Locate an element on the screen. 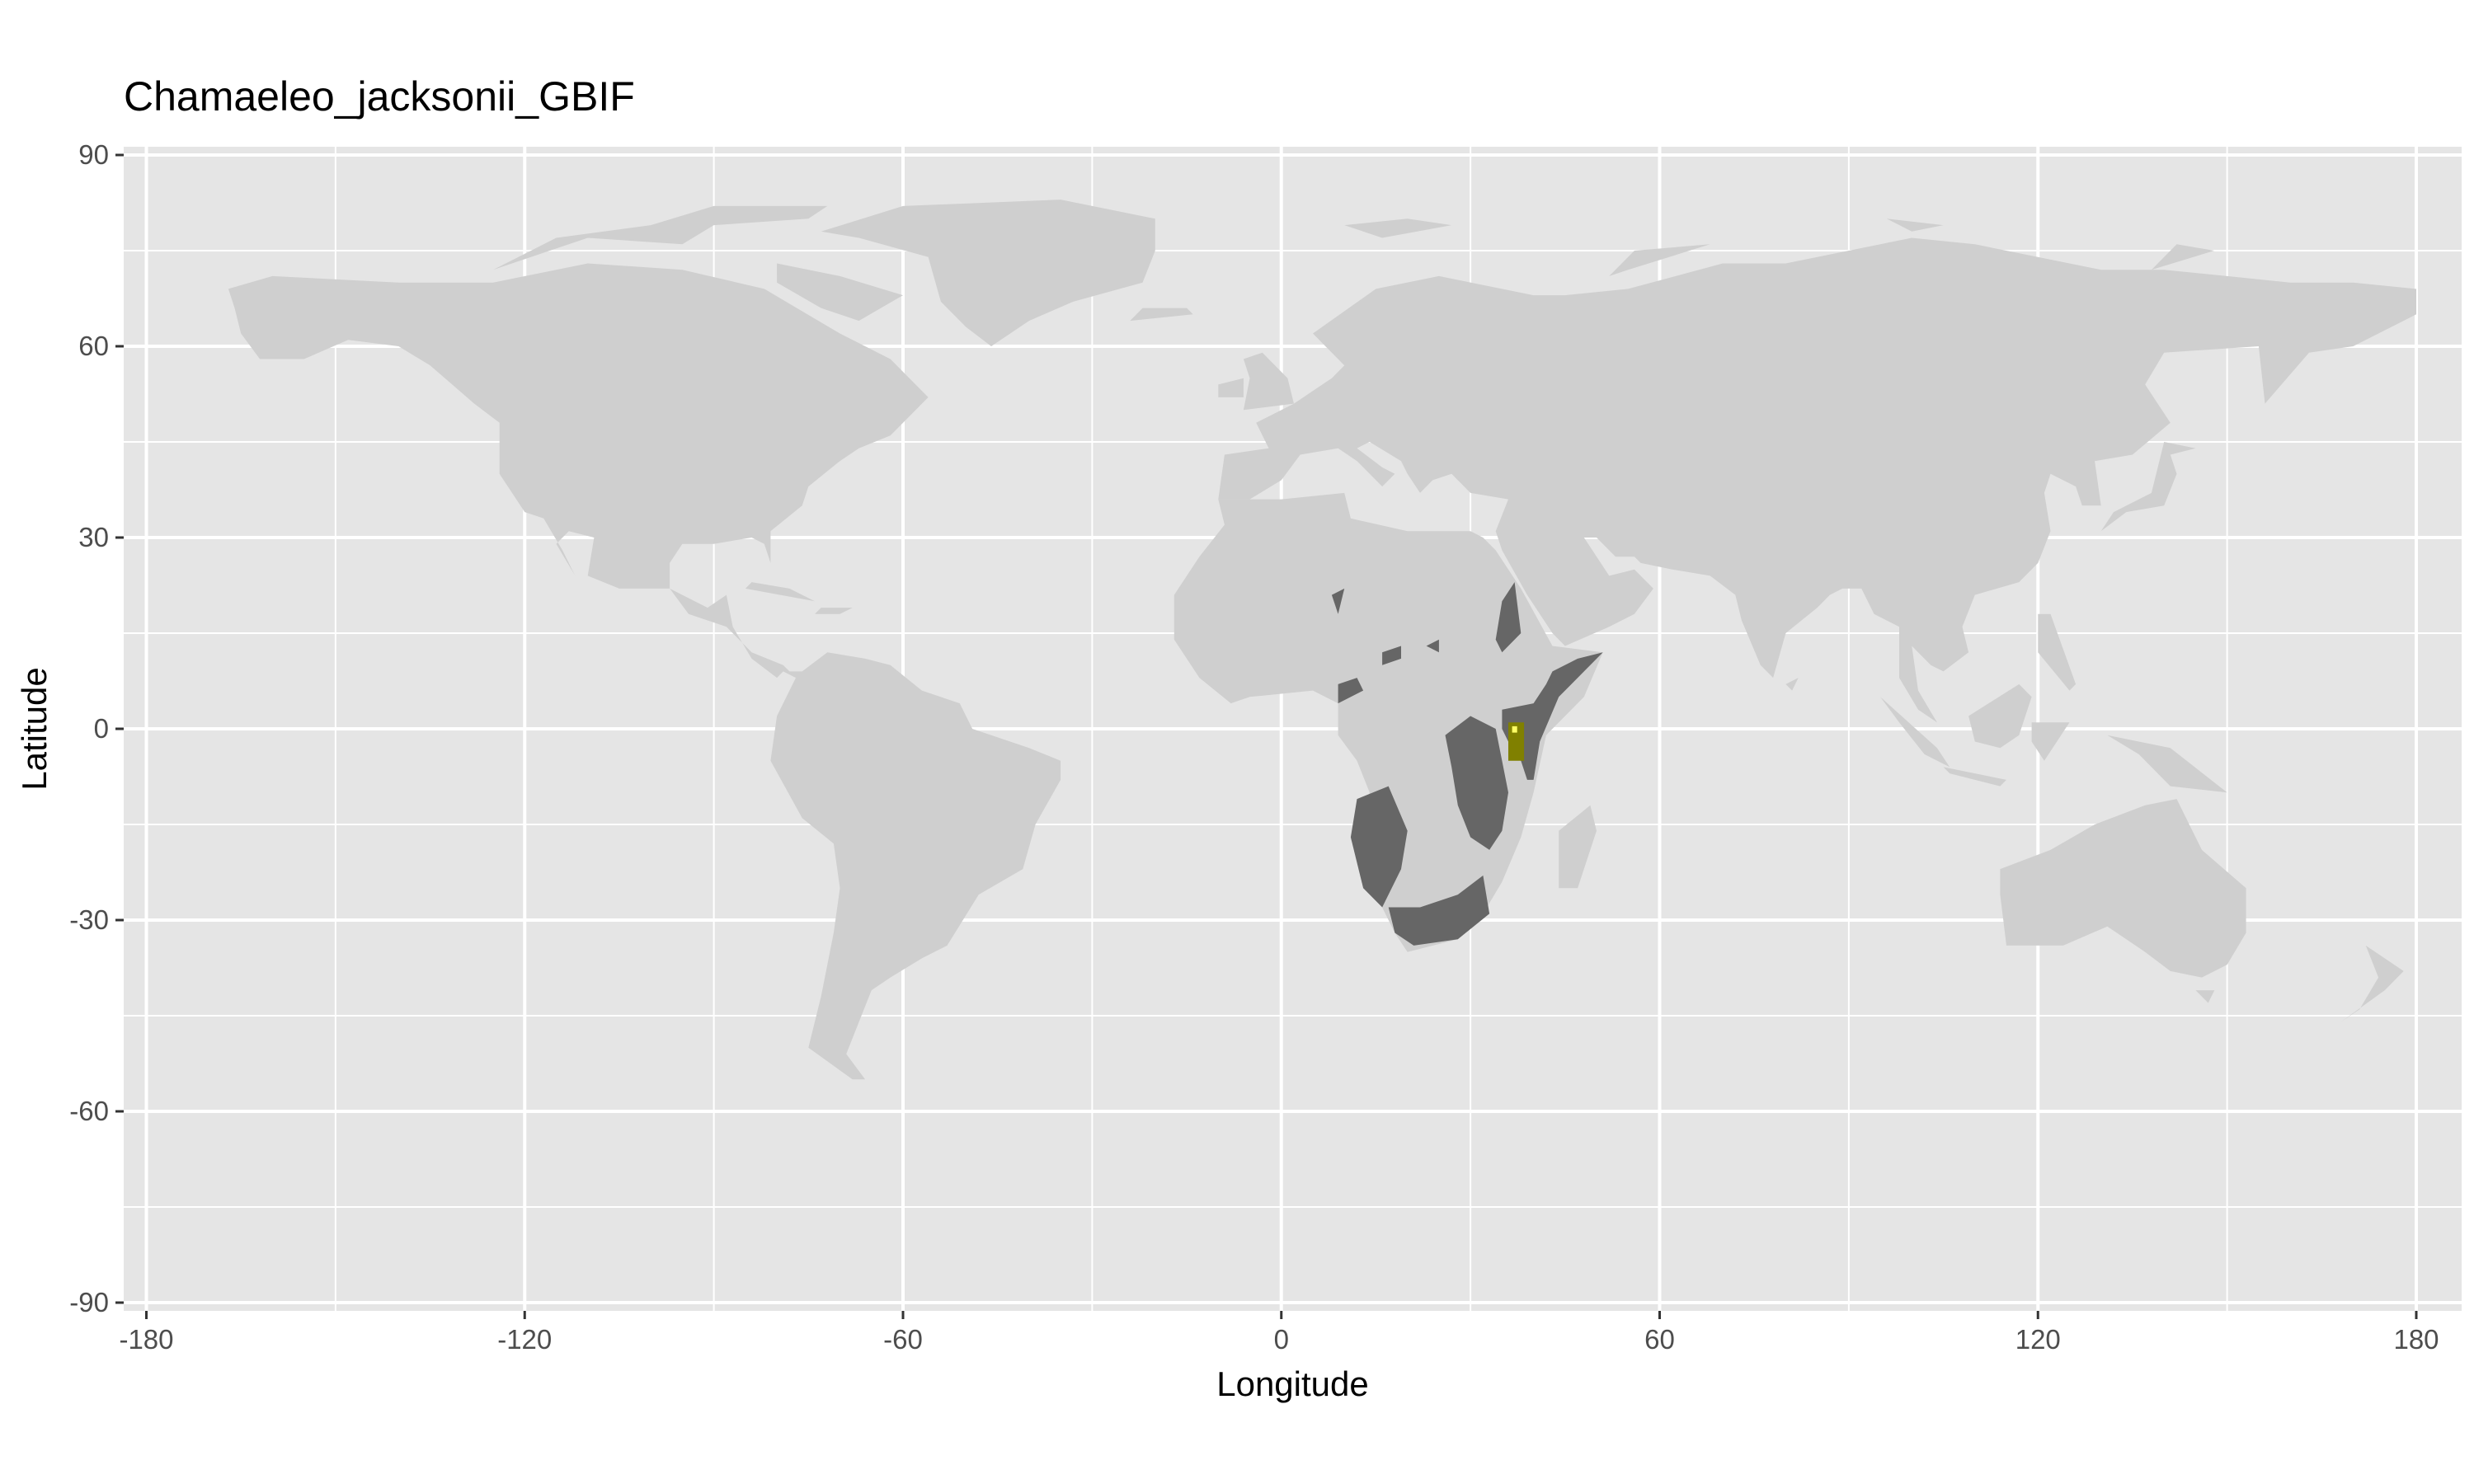 The height and width of the screenshot is (1484, 2474). y-tick-label: 90 is located at coordinates (93, 154).